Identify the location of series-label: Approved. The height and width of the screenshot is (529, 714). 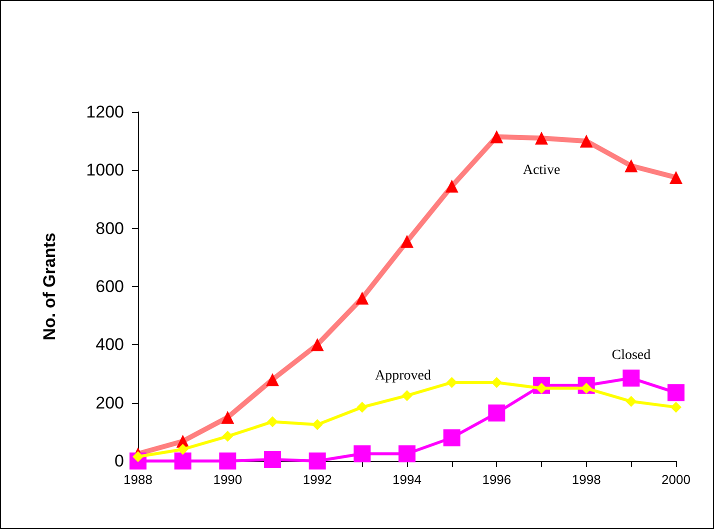
(403, 376).